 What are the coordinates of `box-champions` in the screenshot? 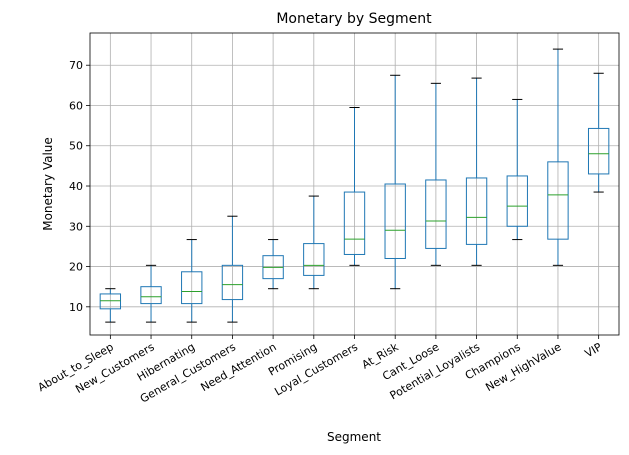 It's located at (517, 169).